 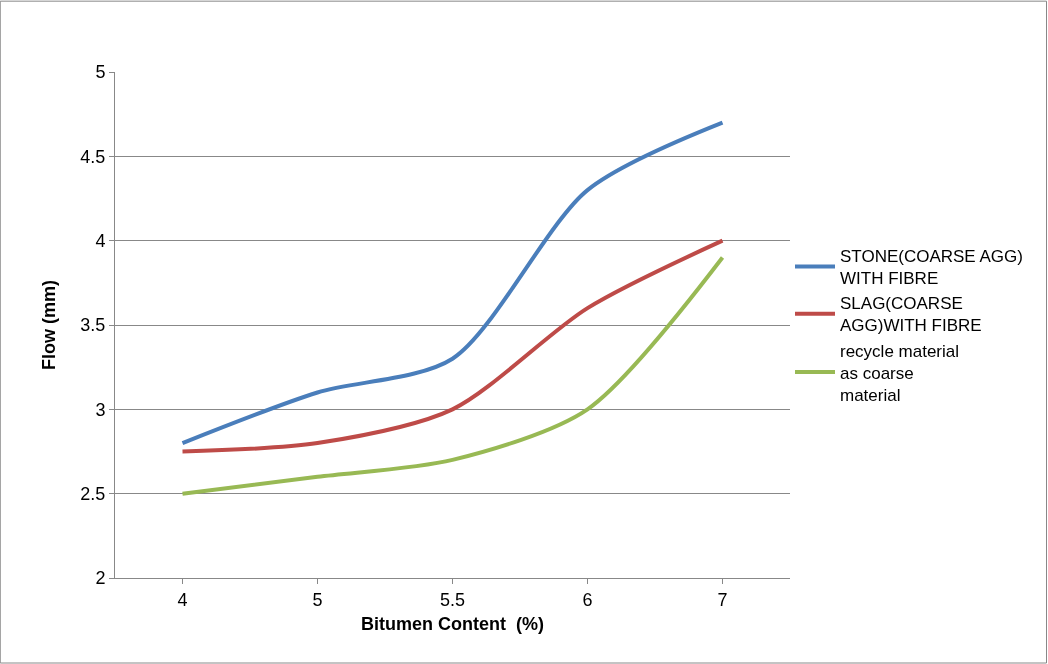 What do you see at coordinates (100, 240) in the screenshot?
I see `y-tick-label: 4` at bounding box center [100, 240].